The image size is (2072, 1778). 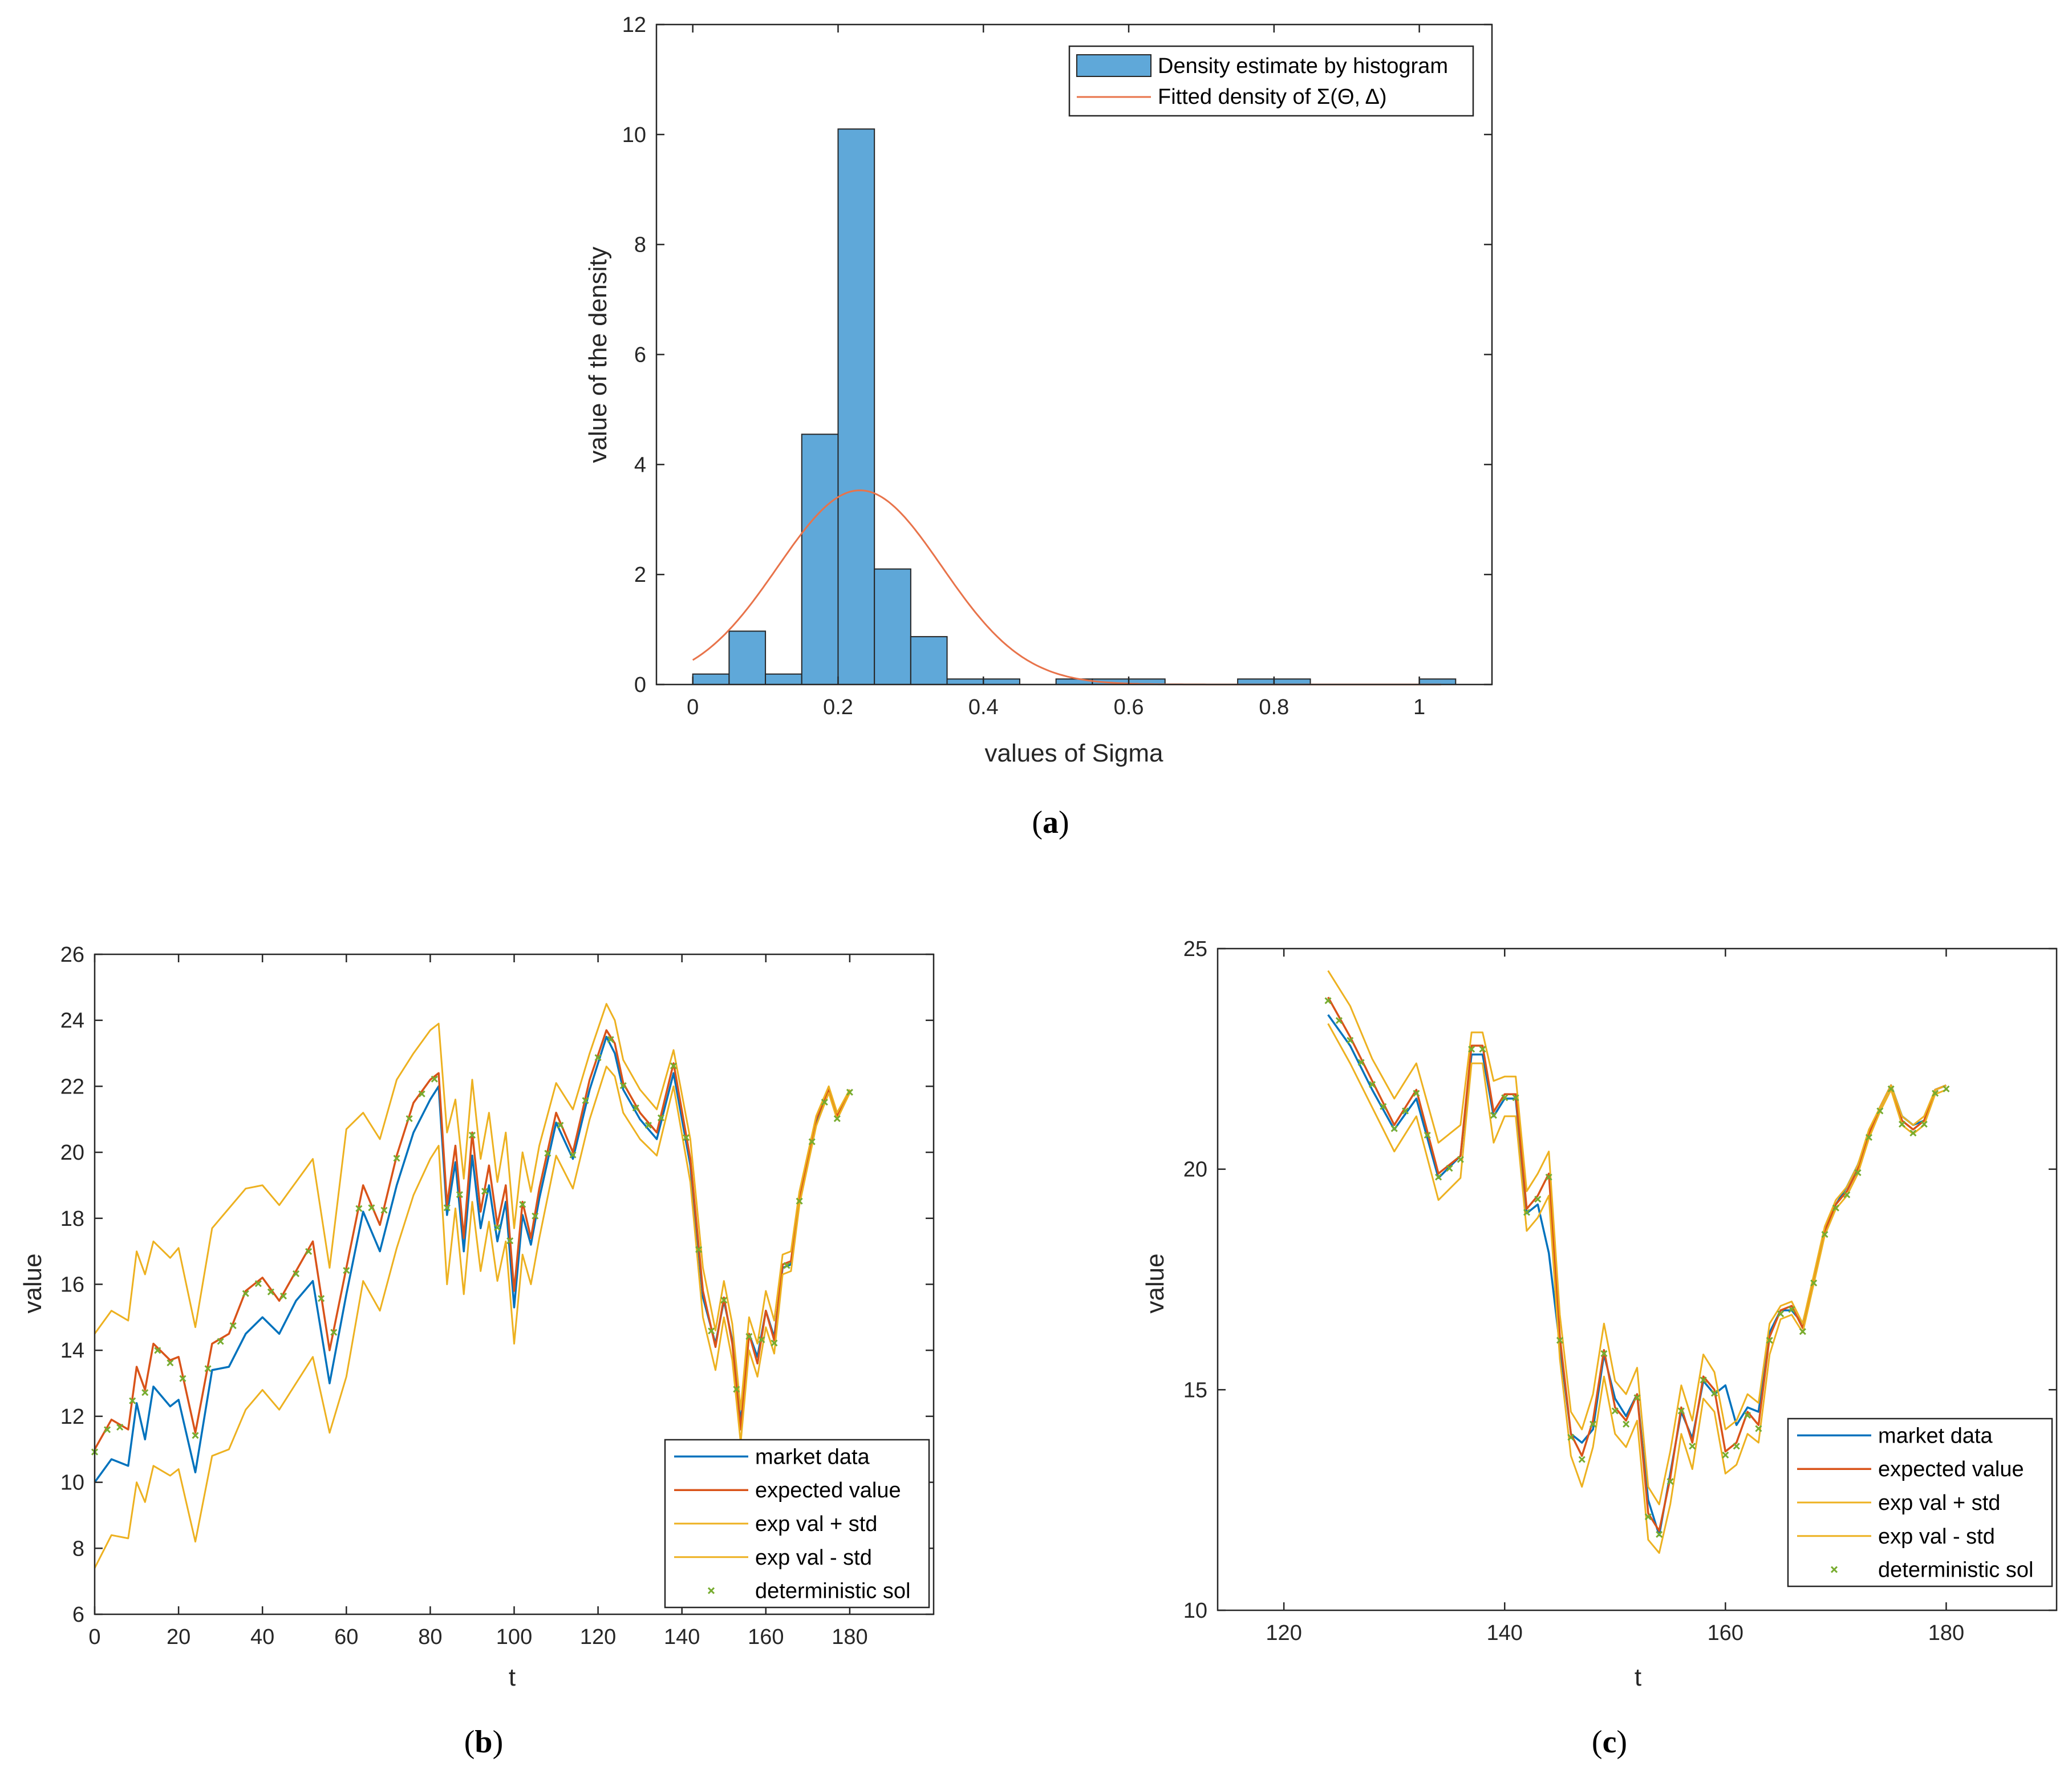 I want to click on market-data-line, so click(x=472, y=1259).